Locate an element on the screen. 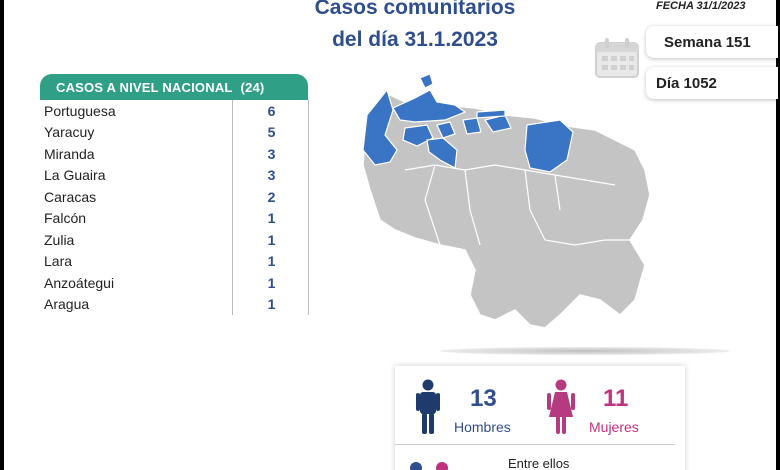 This screenshot has height=470, width=780. table-row: Falcón 1 is located at coordinates (174, 219).